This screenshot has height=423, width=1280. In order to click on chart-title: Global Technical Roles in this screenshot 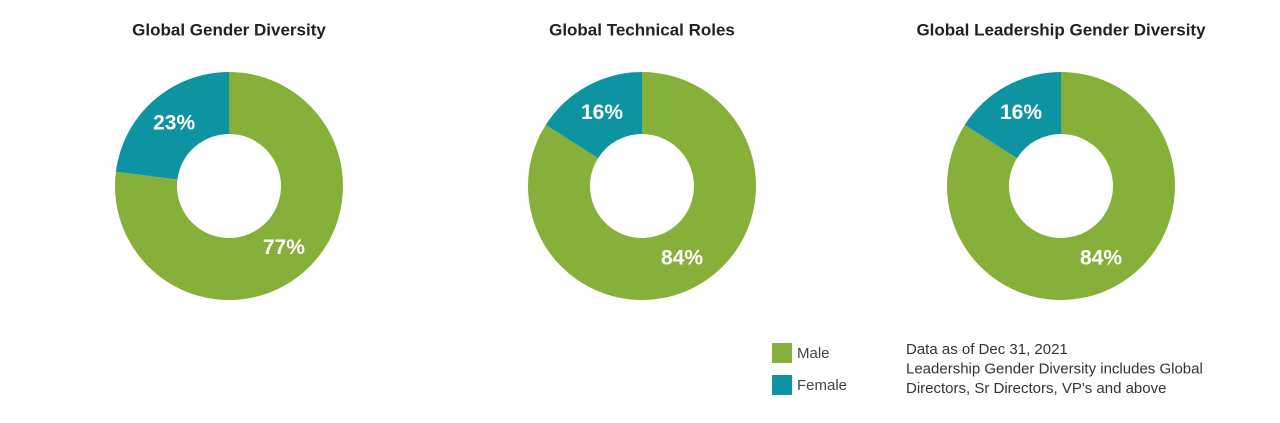, I will do `click(642, 29)`.